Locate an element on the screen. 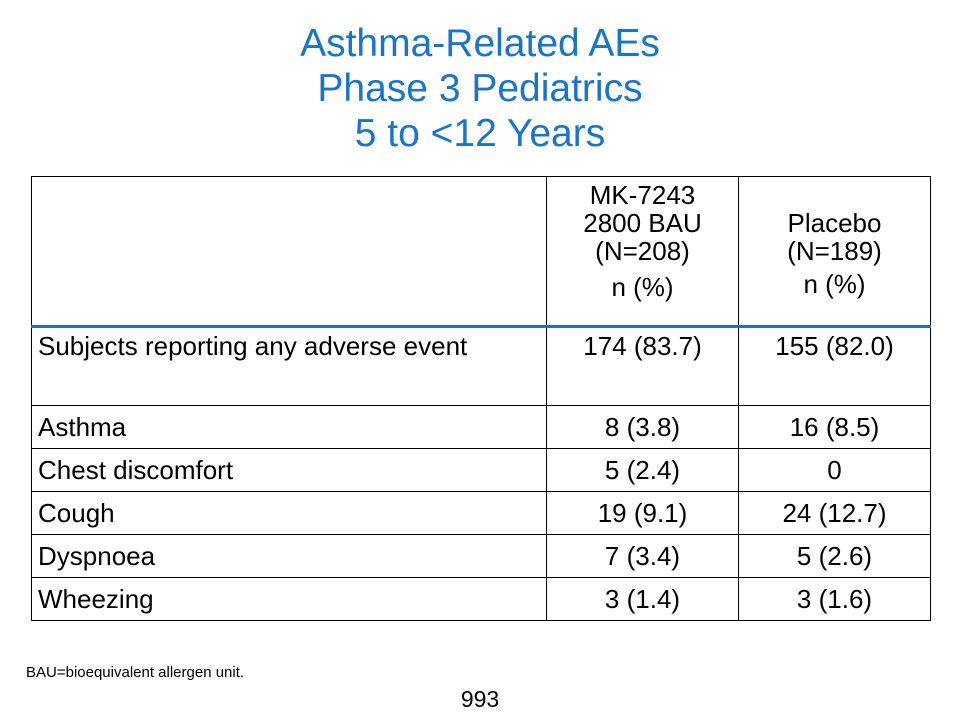 Image resolution: width=960 pixels, height=720 pixels. header-placebo-cell: Placebo (N=189) n (%) is located at coordinates (834, 252).